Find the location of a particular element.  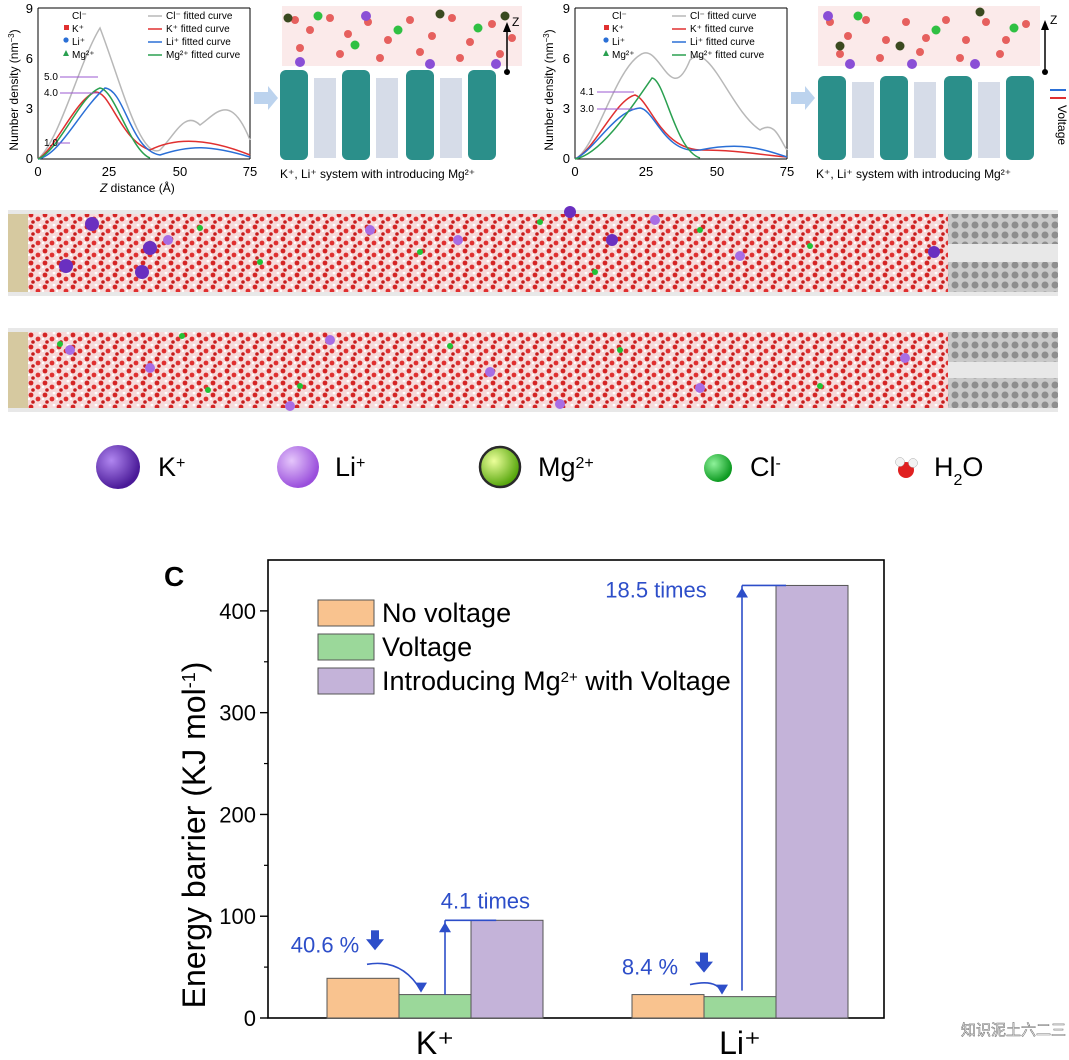

mark-left-4: 4.0 is located at coordinates (51, 93).